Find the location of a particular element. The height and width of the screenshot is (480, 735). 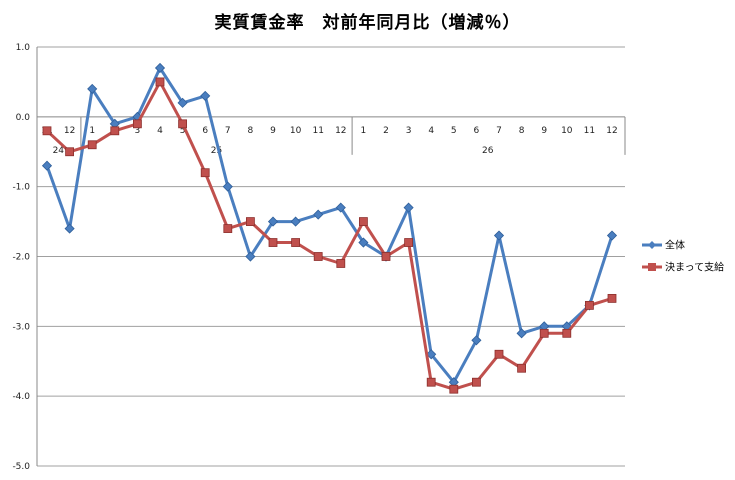

x-tick-labels: 1112123456789101112123456789101112242526 is located at coordinates (329, 141).